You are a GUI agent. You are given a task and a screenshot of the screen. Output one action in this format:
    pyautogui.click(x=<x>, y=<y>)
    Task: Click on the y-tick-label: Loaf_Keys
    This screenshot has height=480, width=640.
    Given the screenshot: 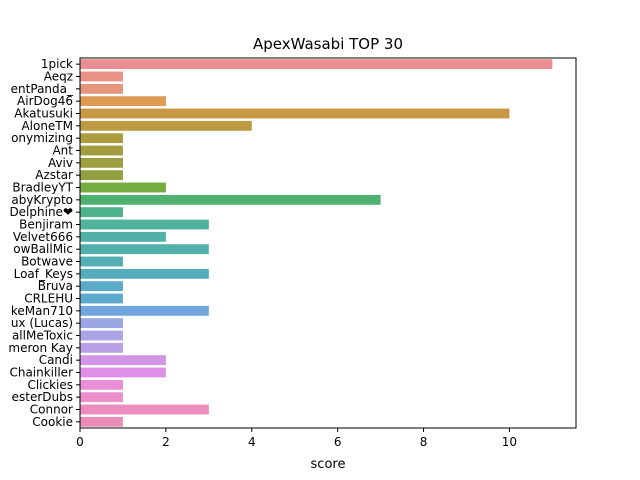 What is the action you would take?
    pyautogui.click(x=43, y=274)
    